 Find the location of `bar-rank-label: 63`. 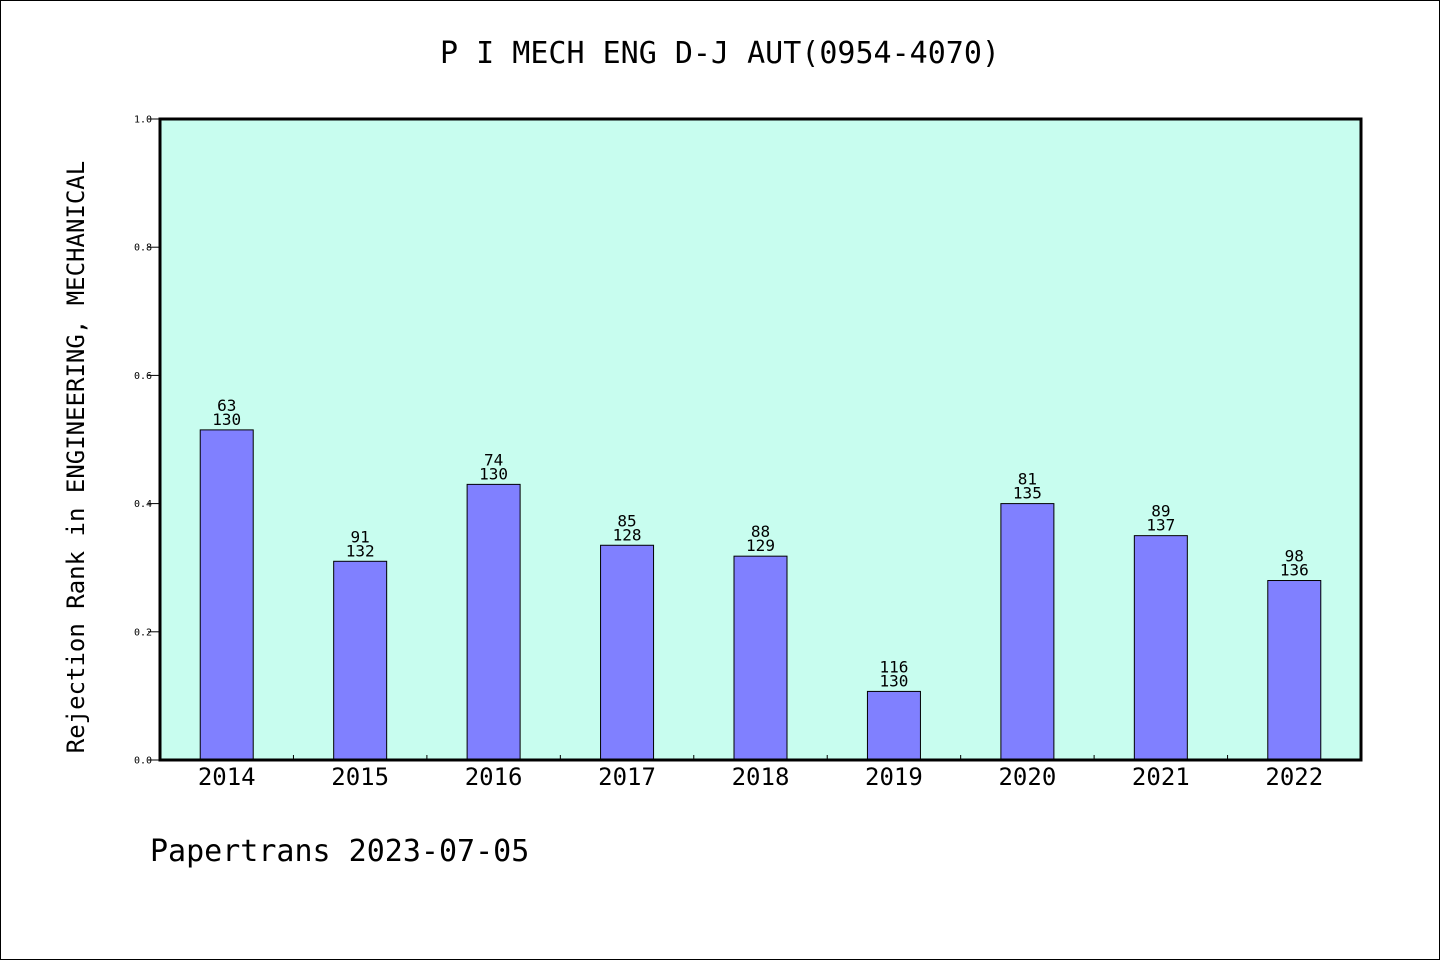

bar-rank-label: 63 is located at coordinates (226, 405).